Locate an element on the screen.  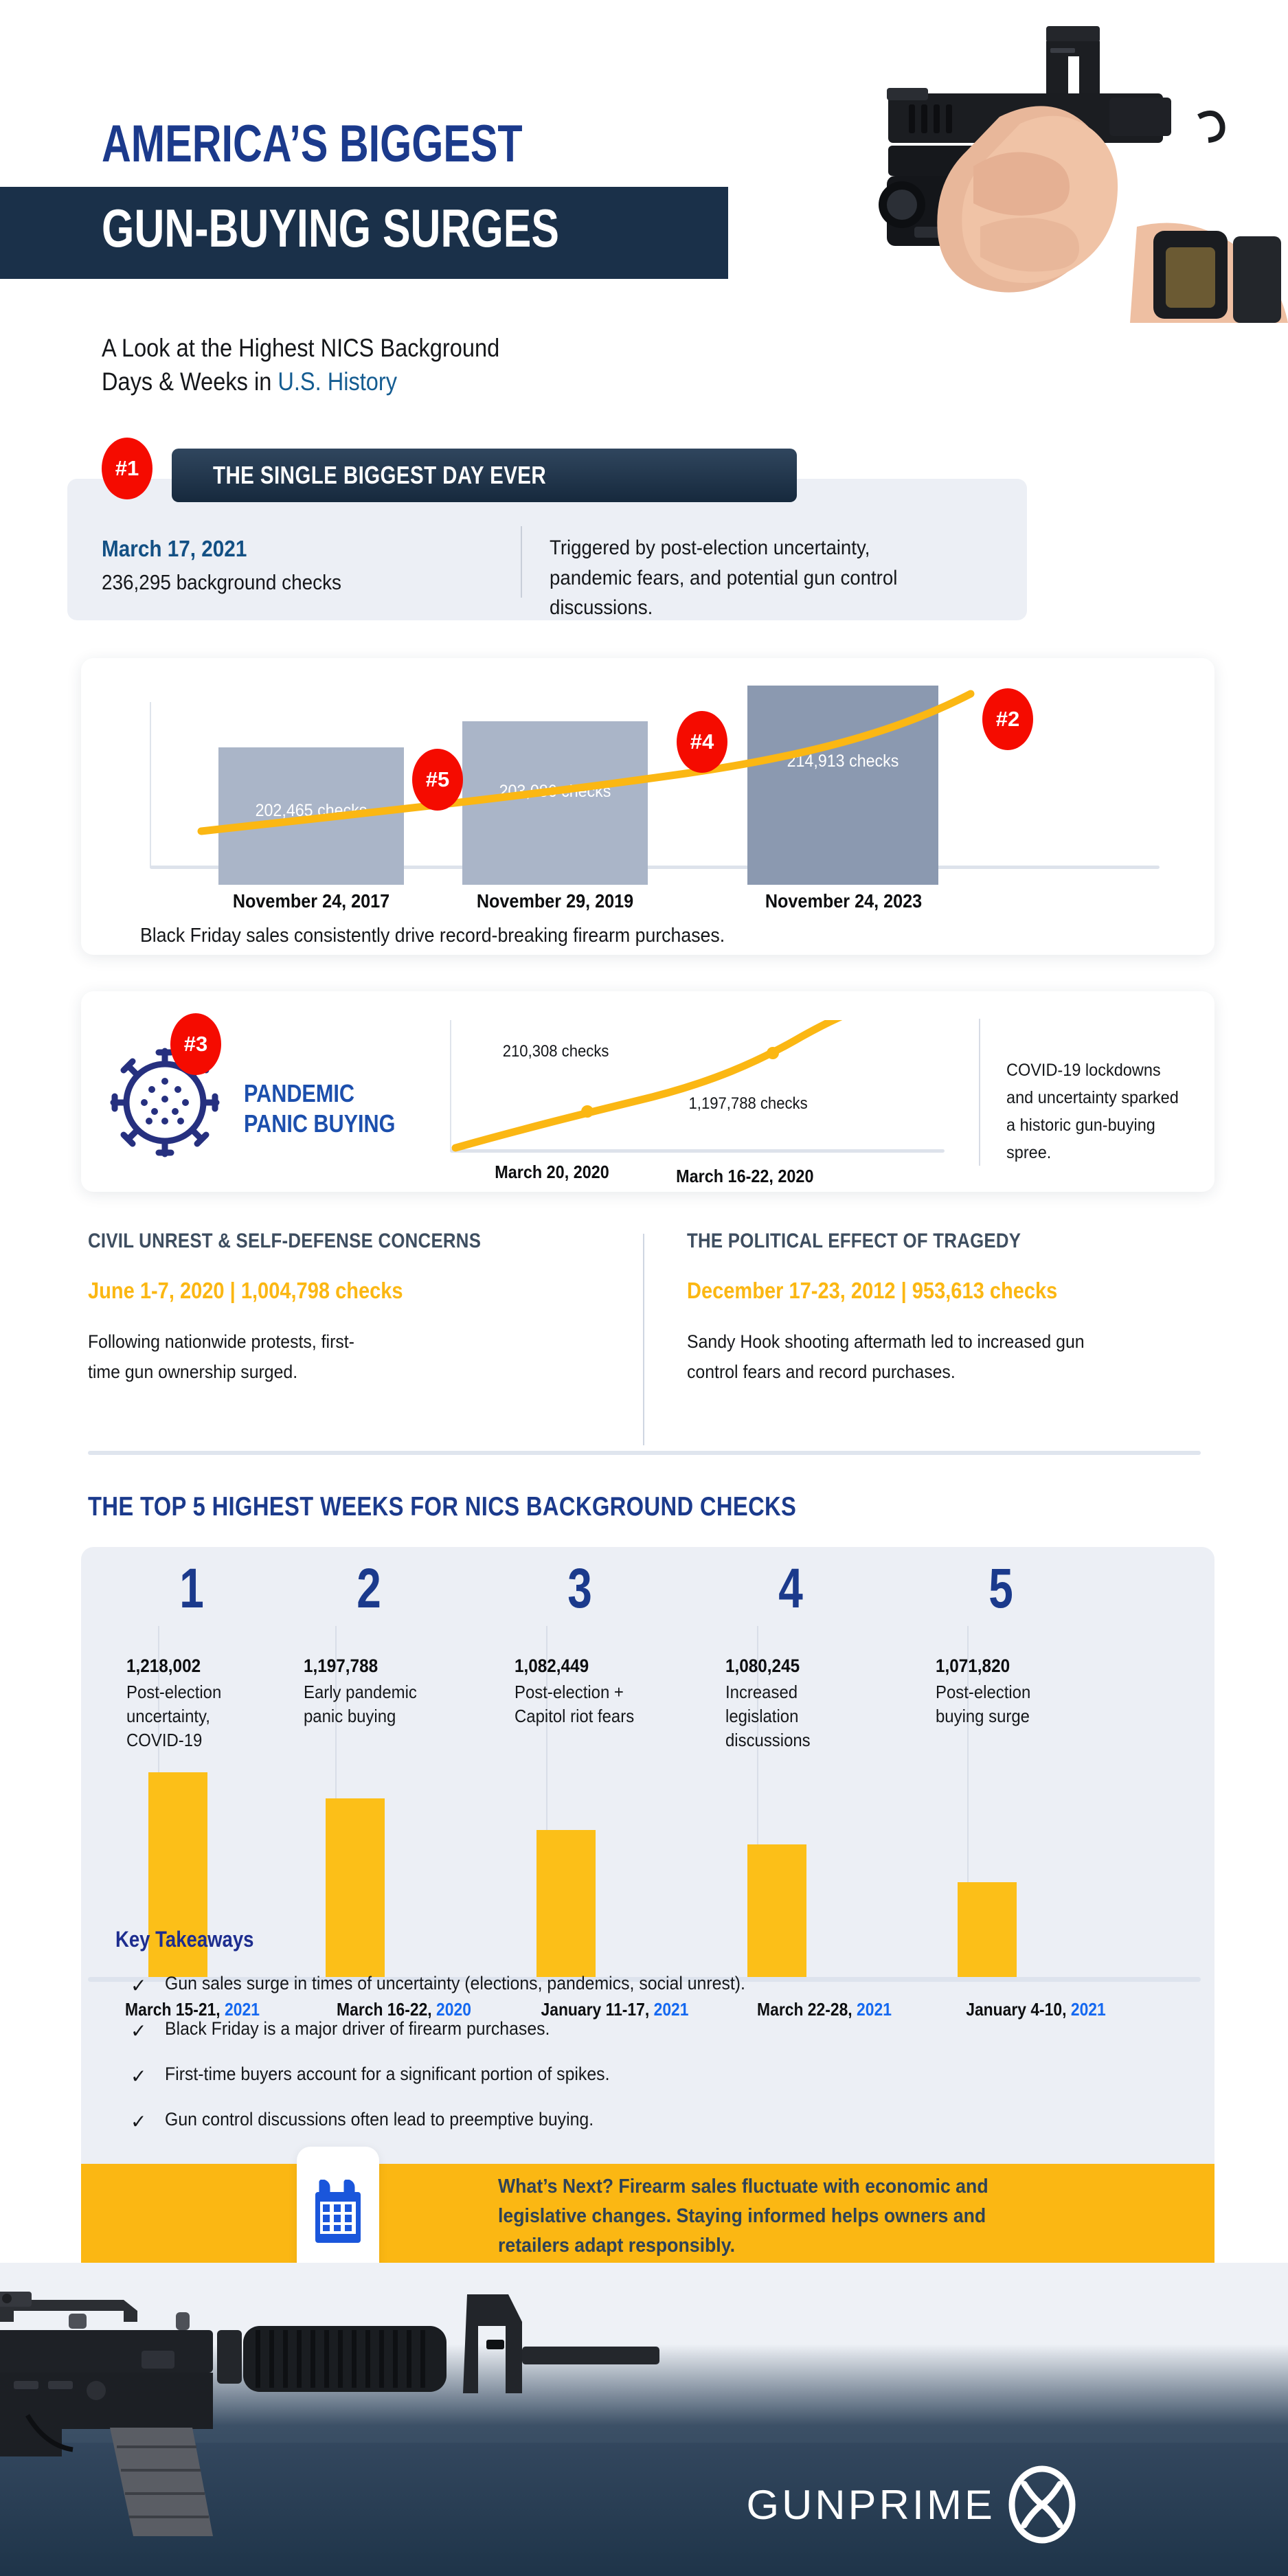
pandemic-point-label-1: 210,308 checks is located at coordinates (555, 1051).